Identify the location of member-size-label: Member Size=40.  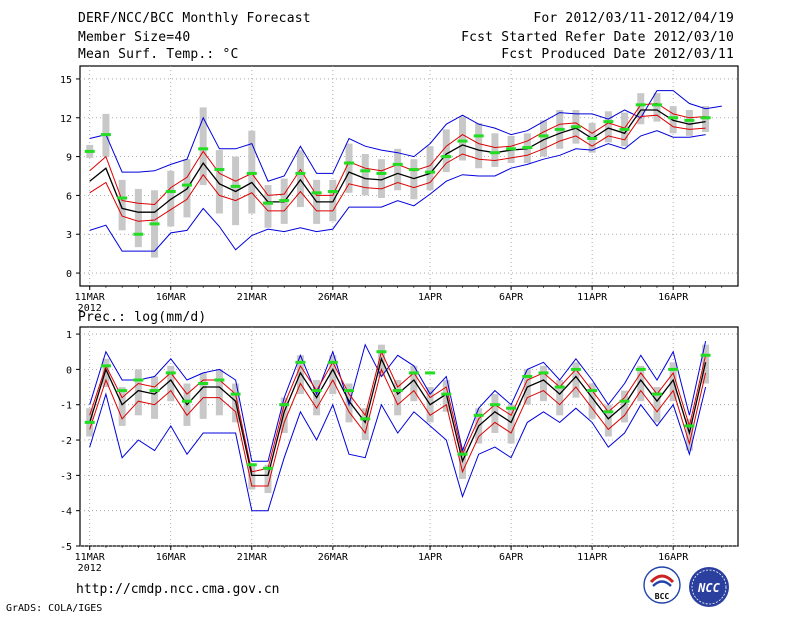
(134, 37).